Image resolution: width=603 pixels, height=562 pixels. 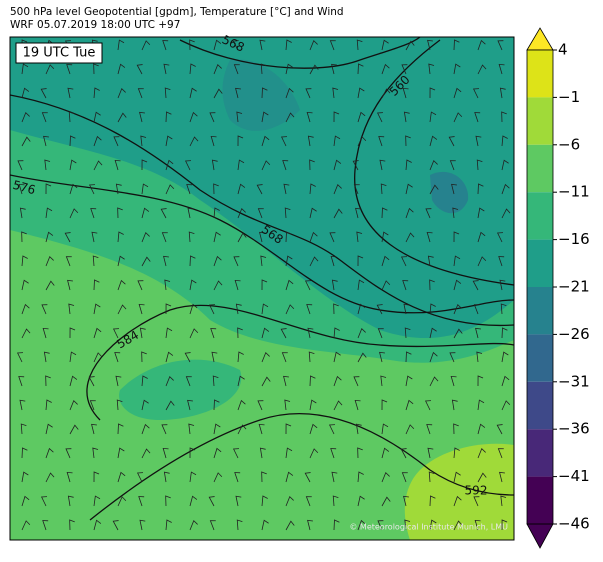 I want to click on contour-label: 592, so click(x=476, y=491).